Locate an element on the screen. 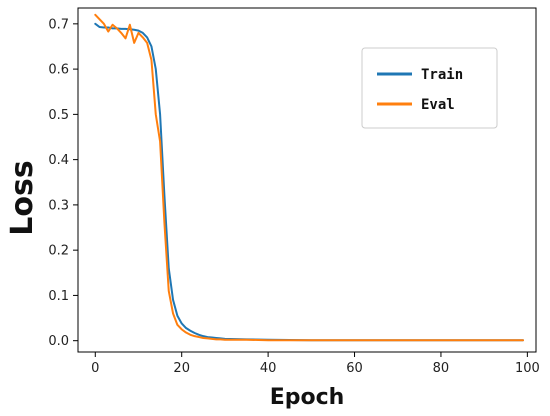 Image resolution: width=550 pixels, height=416 pixels. y-tick-label: 0.7 is located at coordinates (58, 24).